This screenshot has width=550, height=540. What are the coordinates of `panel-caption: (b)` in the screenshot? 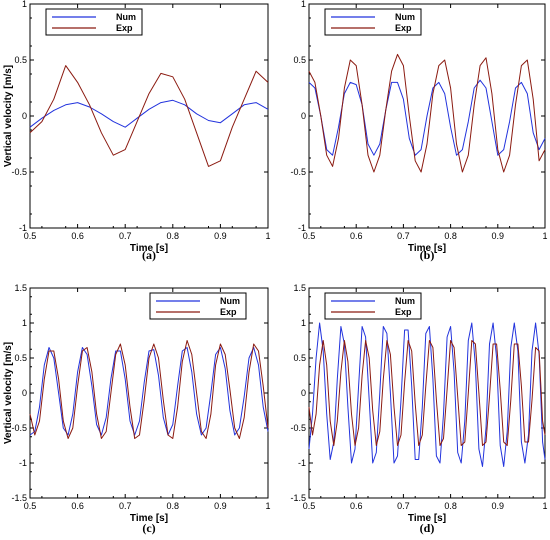 It's located at (427, 255).